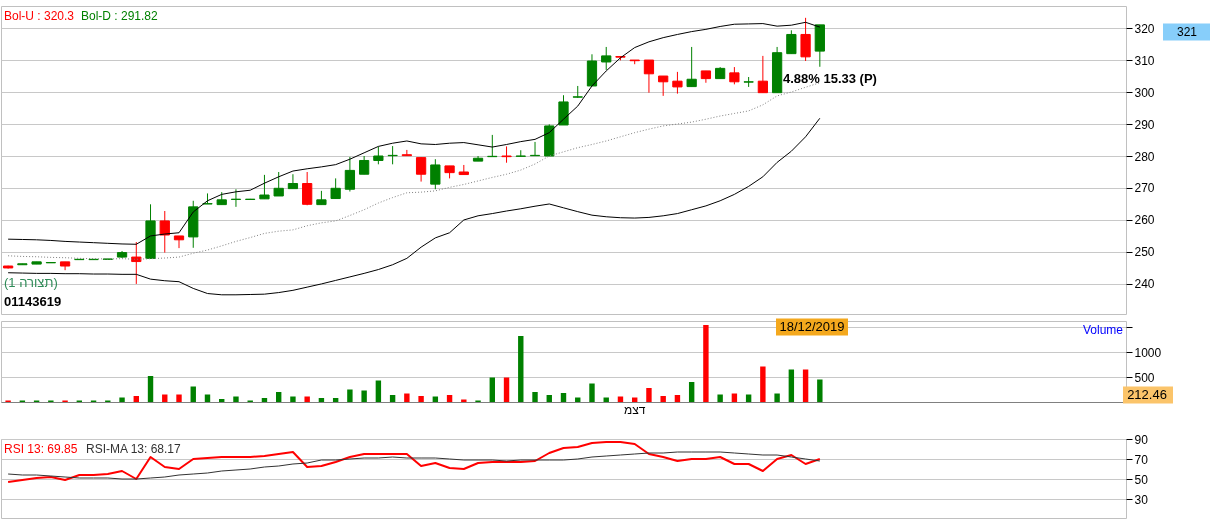 This screenshot has width=1210, height=526. What do you see at coordinates (1147, 394) in the screenshot?
I see `text: 212.46` at bounding box center [1147, 394].